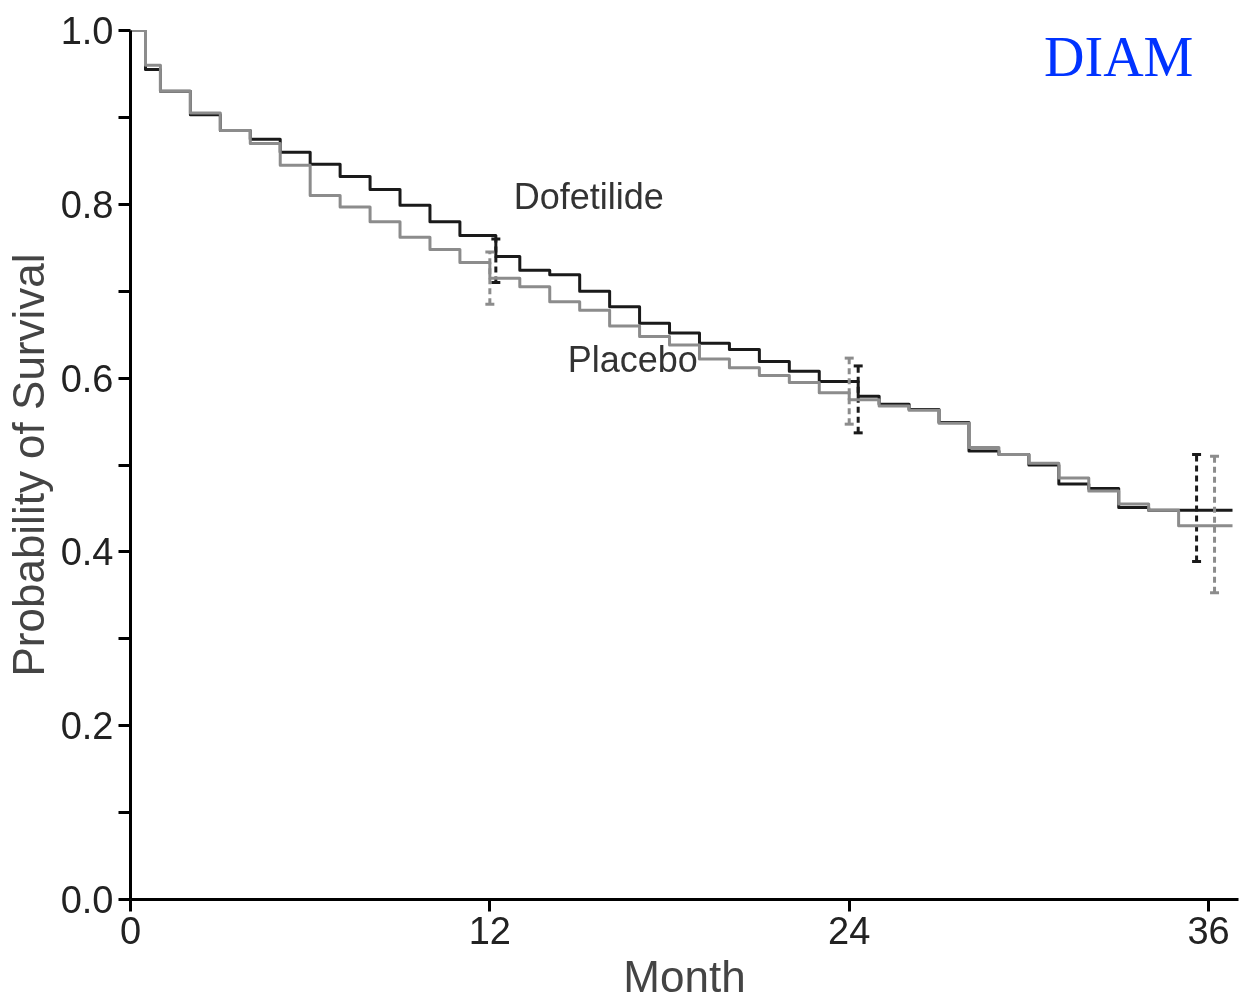 Image resolution: width=1246 pixels, height=1003 pixels. What do you see at coordinates (1208, 930) in the screenshot?
I see `x-tick-label: 36` at bounding box center [1208, 930].